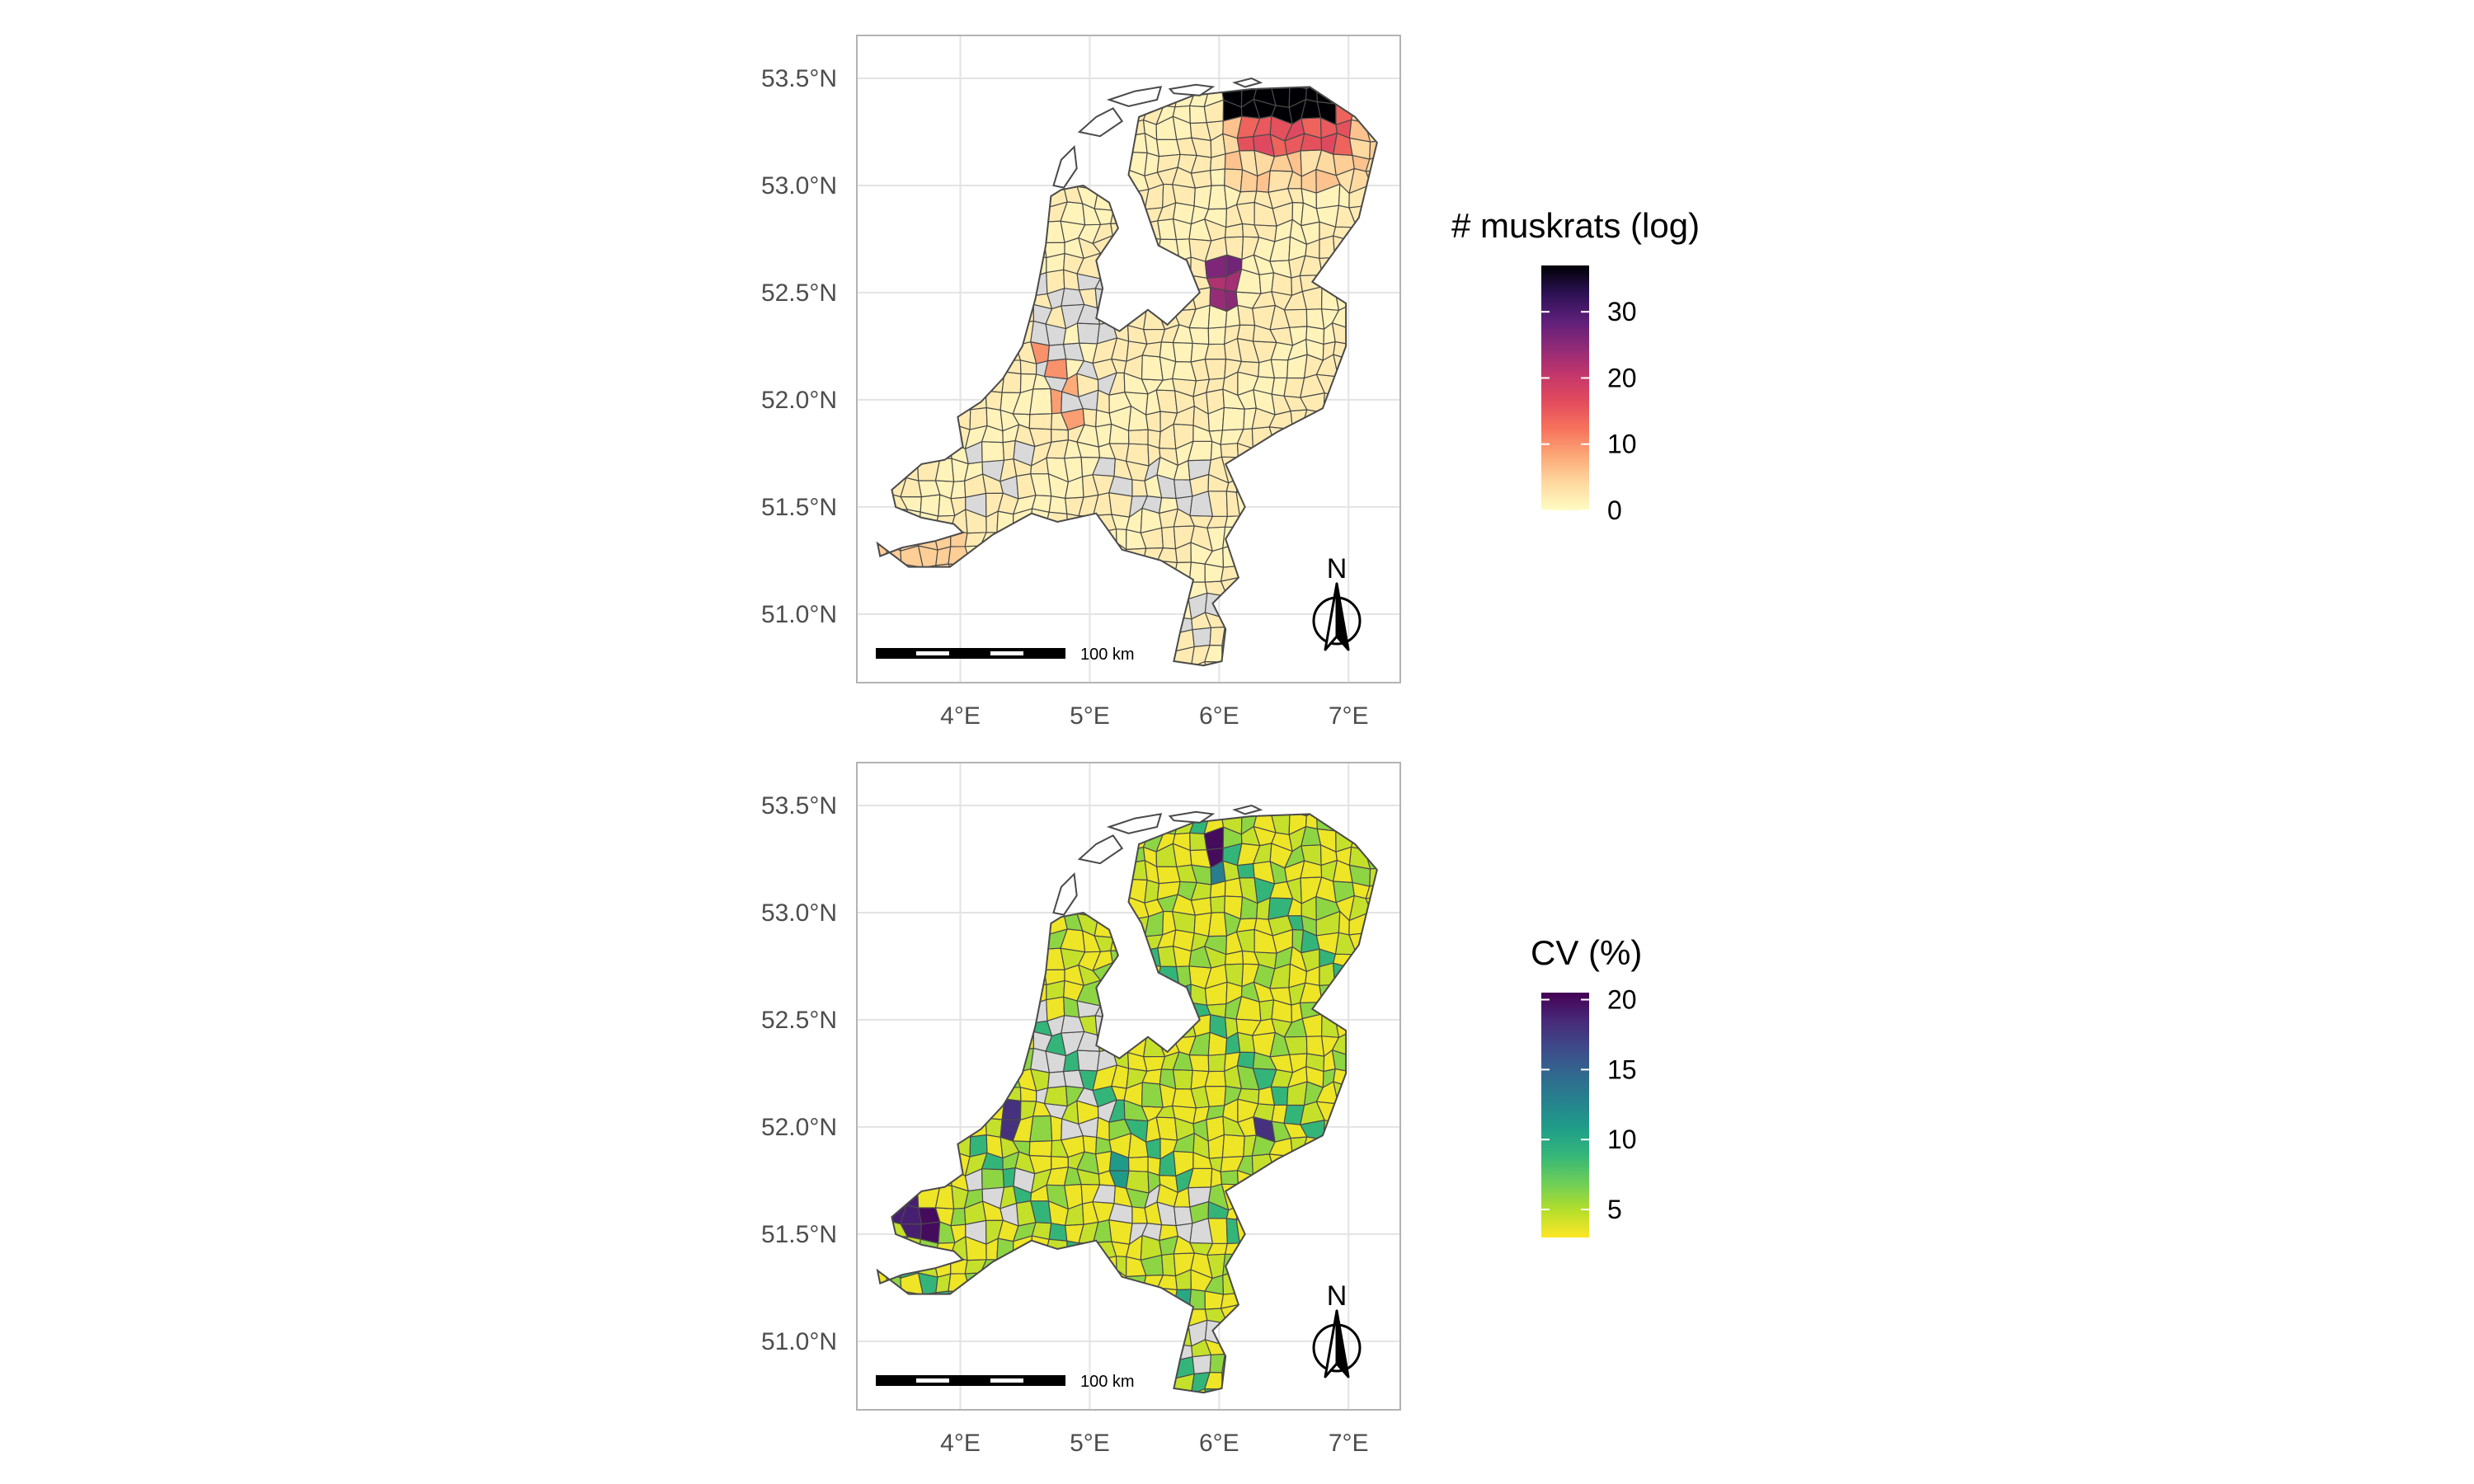 The image size is (2474, 1484). What do you see at coordinates (1622, 1069) in the screenshot?
I see `legend-tick-label: 15` at bounding box center [1622, 1069].